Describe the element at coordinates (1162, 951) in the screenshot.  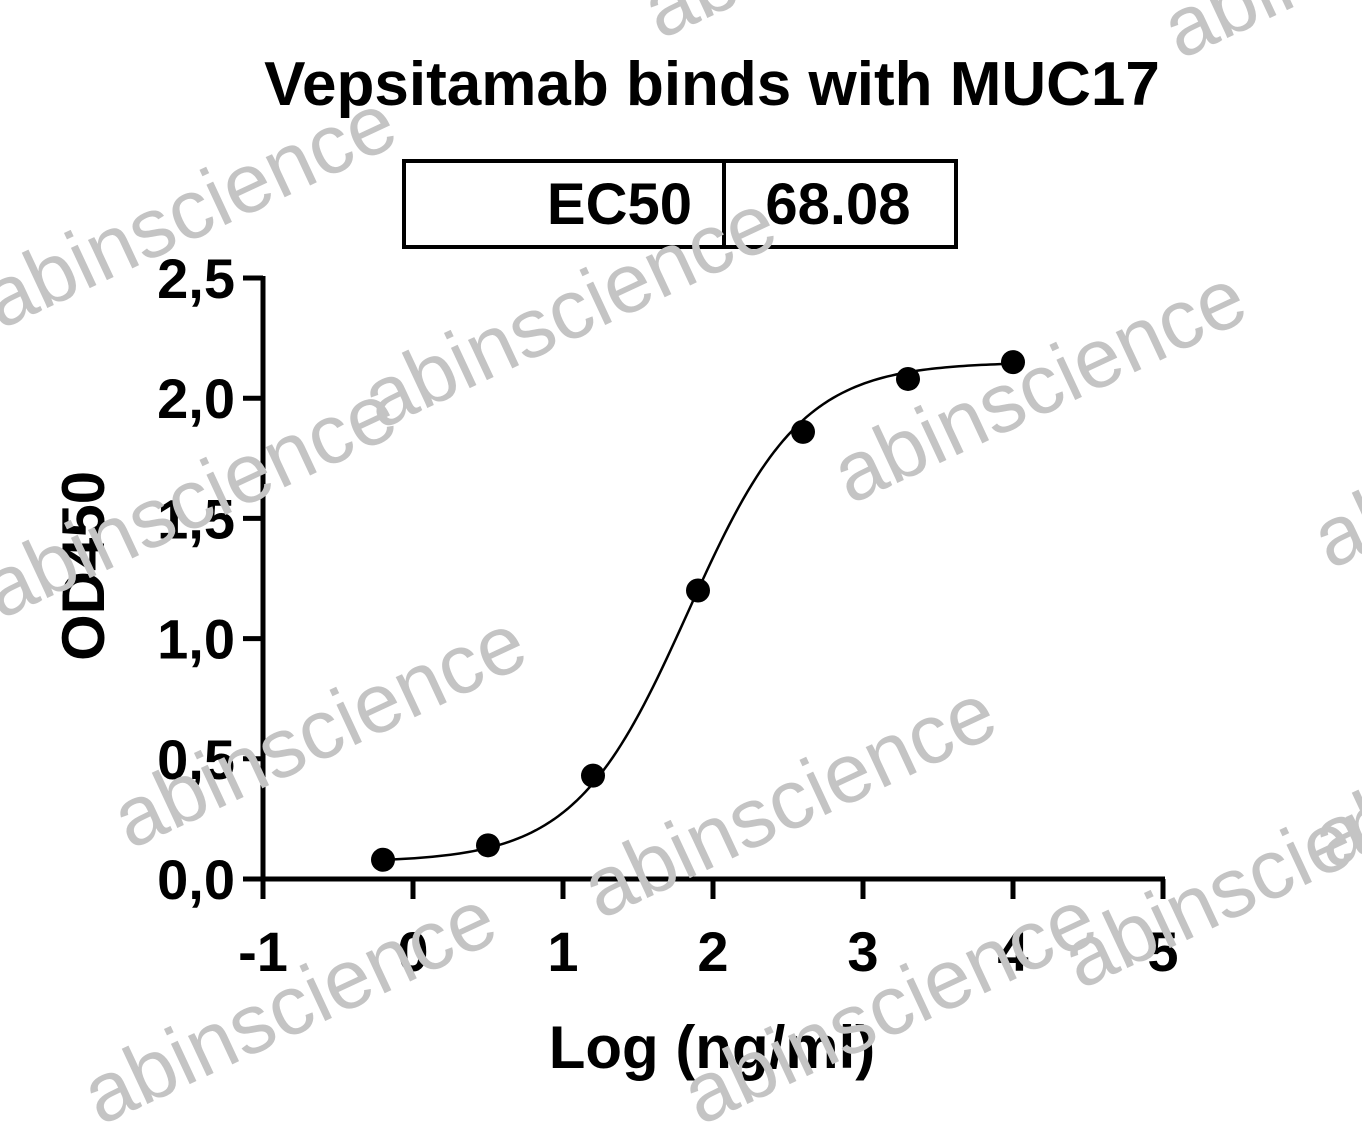
I see `x-tick-label: 5` at that location.